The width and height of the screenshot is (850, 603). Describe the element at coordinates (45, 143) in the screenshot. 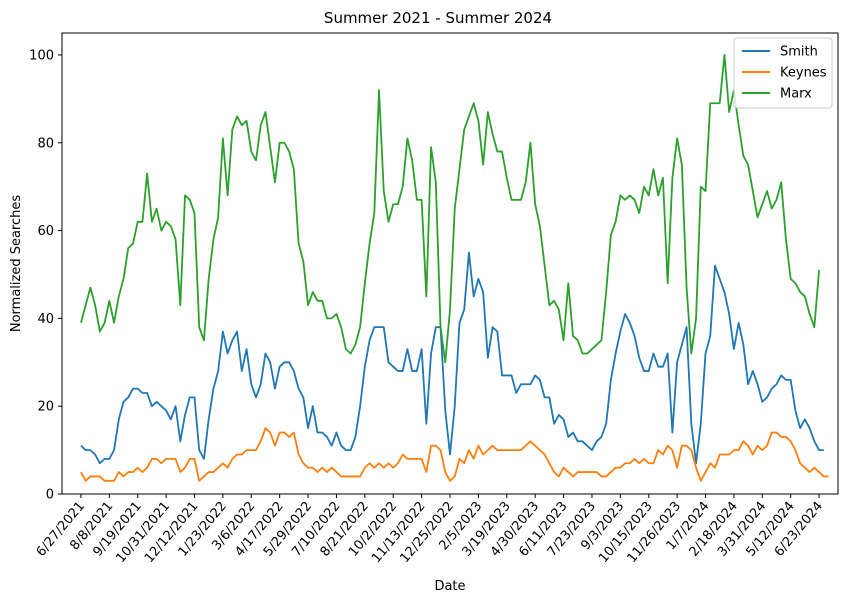

I see `y-tick-label: 80` at that location.